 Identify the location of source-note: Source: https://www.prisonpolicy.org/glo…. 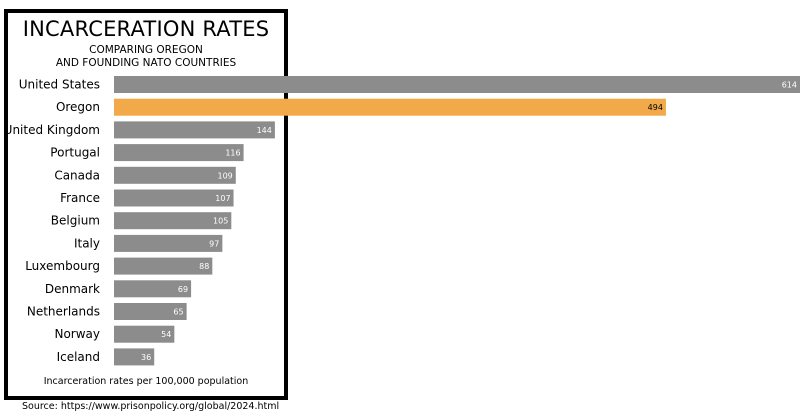
(151, 406).